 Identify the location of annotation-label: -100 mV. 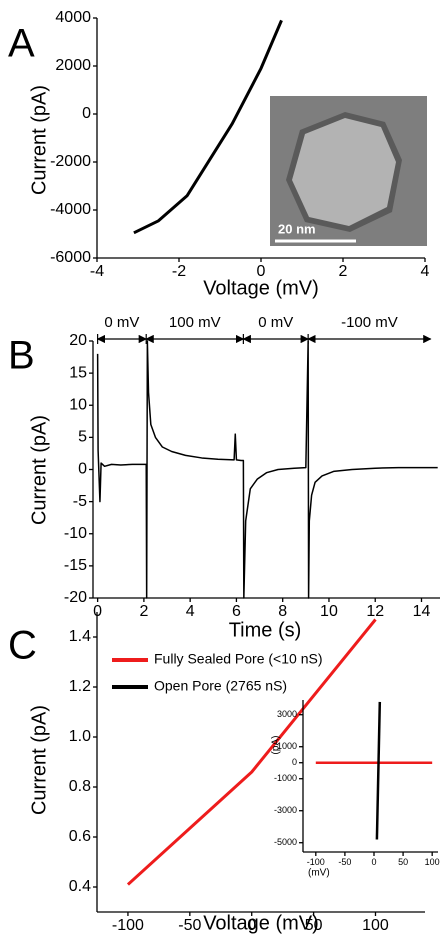
(369, 322).